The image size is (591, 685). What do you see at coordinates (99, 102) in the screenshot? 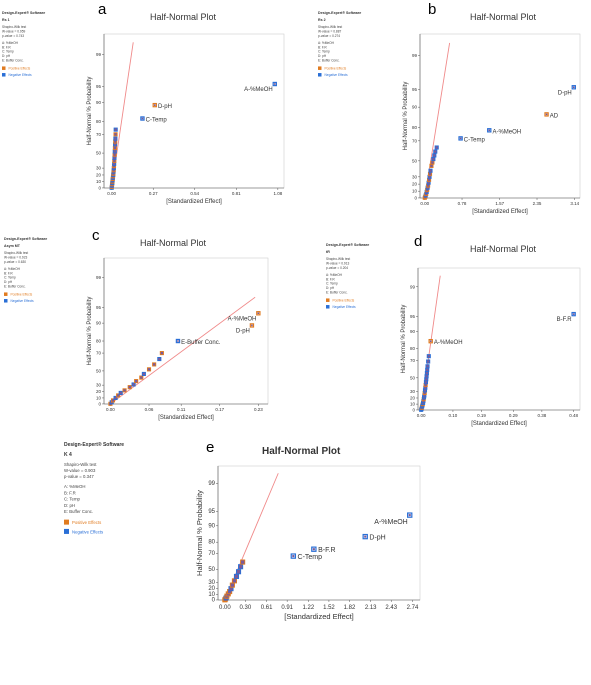
I see `panel-a-ytick-7: 90` at bounding box center [99, 102].